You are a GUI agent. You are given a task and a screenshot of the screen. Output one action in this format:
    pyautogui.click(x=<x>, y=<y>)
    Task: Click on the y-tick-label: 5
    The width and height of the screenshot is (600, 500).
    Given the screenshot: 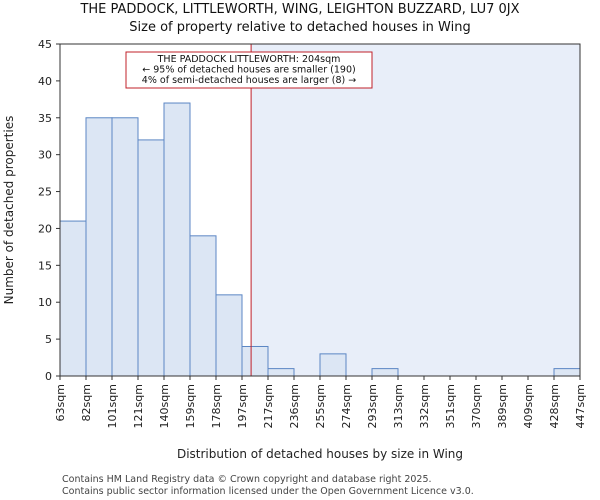 What is the action you would take?
    pyautogui.click(x=48, y=339)
    